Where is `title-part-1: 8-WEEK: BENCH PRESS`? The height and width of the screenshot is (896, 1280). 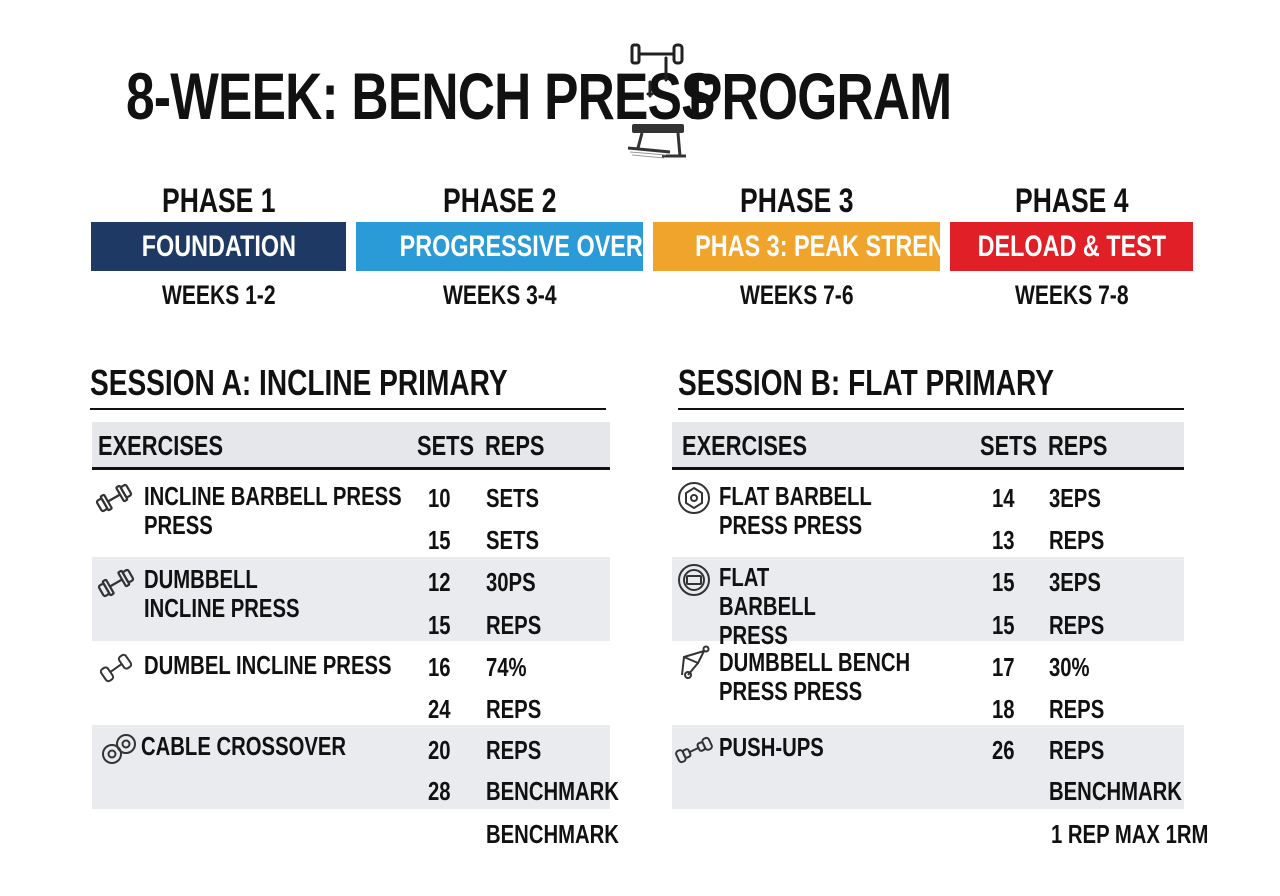 title-part-1: 8-WEEK: BENCH PRESS is located at coordinates (420, 96).